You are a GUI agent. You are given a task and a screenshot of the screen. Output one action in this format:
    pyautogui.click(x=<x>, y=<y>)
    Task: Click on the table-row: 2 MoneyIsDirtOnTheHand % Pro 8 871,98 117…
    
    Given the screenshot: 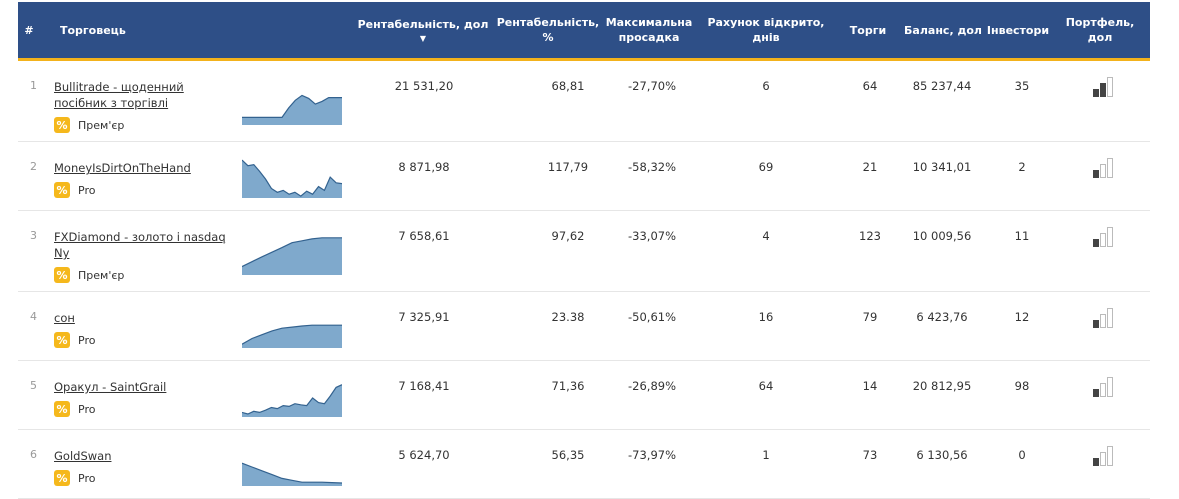 What is the action you would take?
    pyautogui.click(x=584, y=176)
    